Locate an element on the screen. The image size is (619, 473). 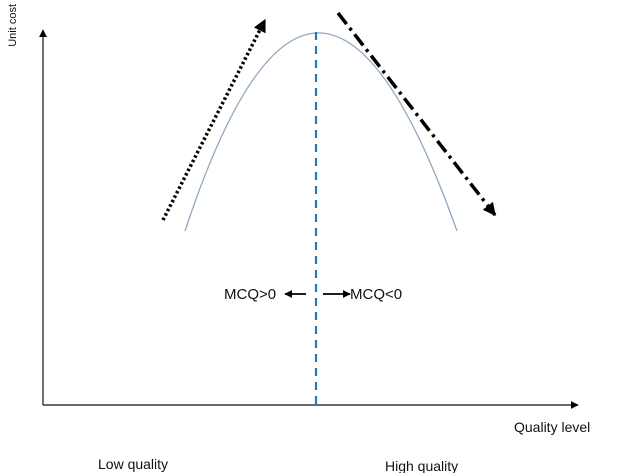
falling-cost-arrow is located at coordinates (416, 114).